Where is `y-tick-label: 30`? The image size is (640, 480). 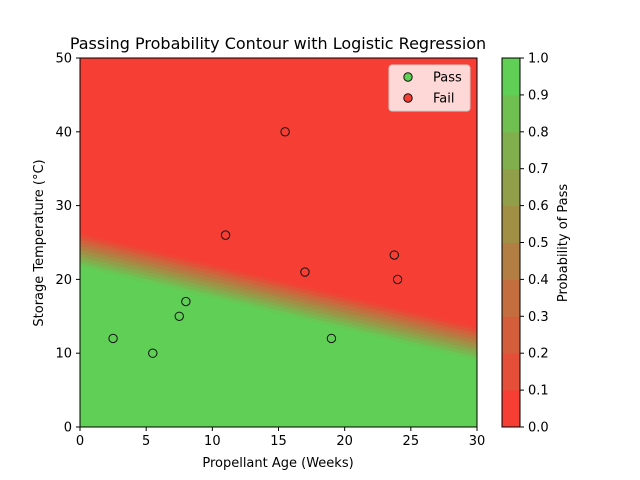 y-tick-label: 30 is located at coordinates (63, 206).